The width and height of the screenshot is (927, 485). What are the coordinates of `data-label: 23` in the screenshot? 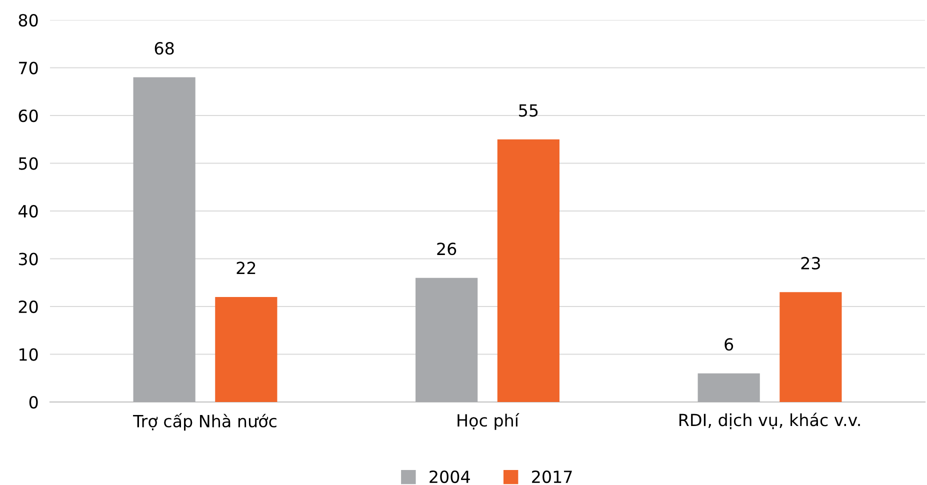 It's located at (810, 263).